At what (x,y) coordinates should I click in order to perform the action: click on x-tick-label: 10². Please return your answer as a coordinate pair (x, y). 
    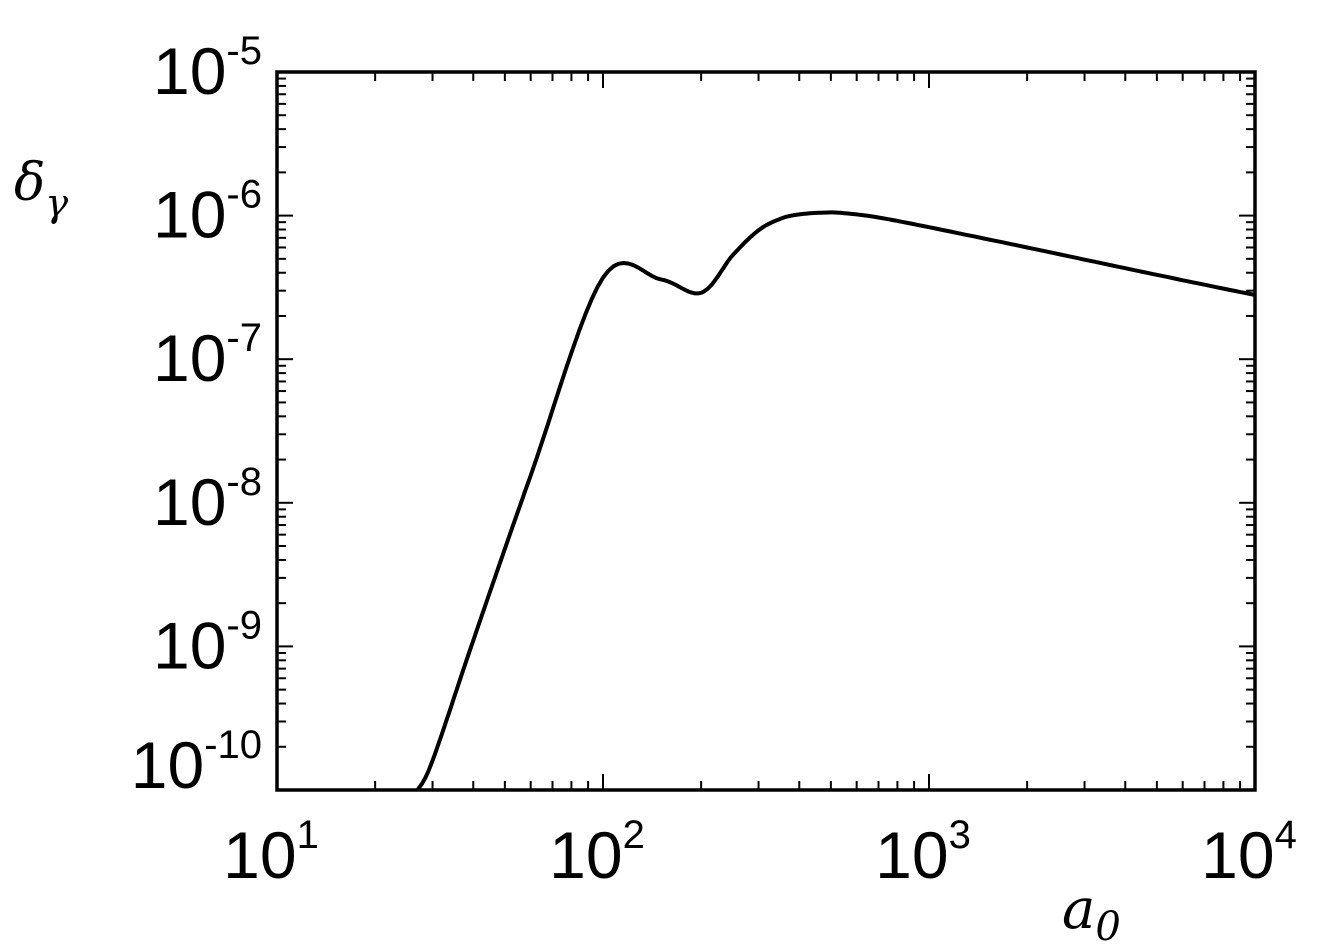
    Looking at the image, I should click on (597, 852).